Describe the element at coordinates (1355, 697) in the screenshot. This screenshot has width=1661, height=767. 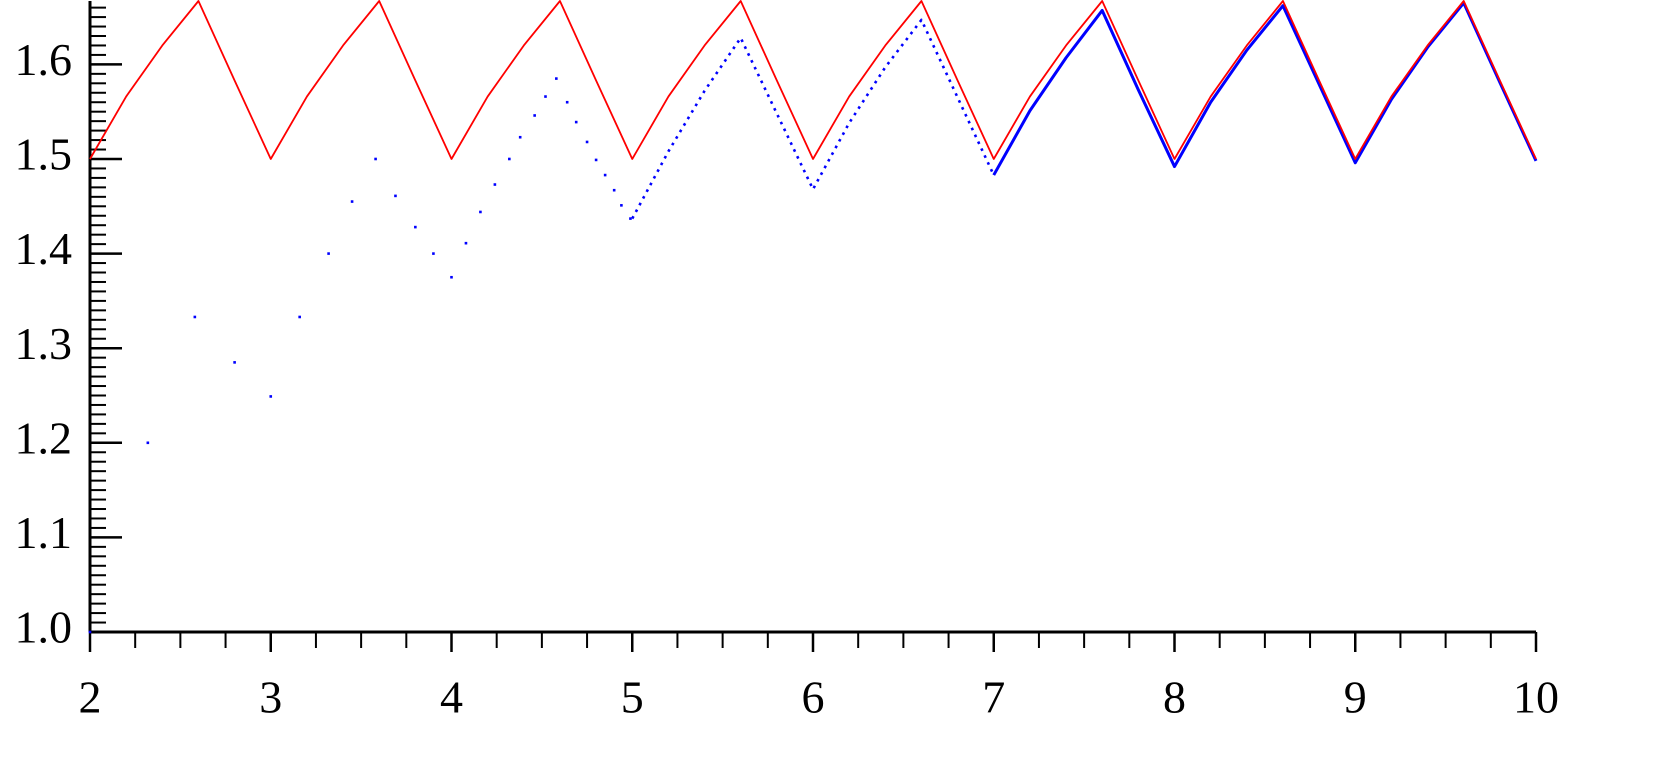
I see `x-tick-label: 9` at that location.